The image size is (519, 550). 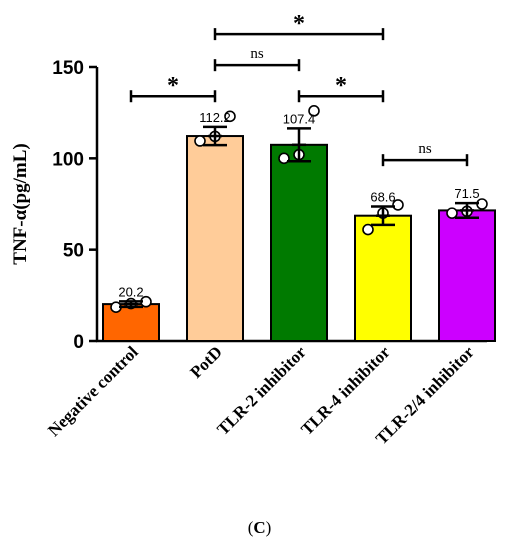 What do you see at coordinates (215, 117) in the screenshot?
I see `data-label: 112.2` at bounding box center [215, 117].